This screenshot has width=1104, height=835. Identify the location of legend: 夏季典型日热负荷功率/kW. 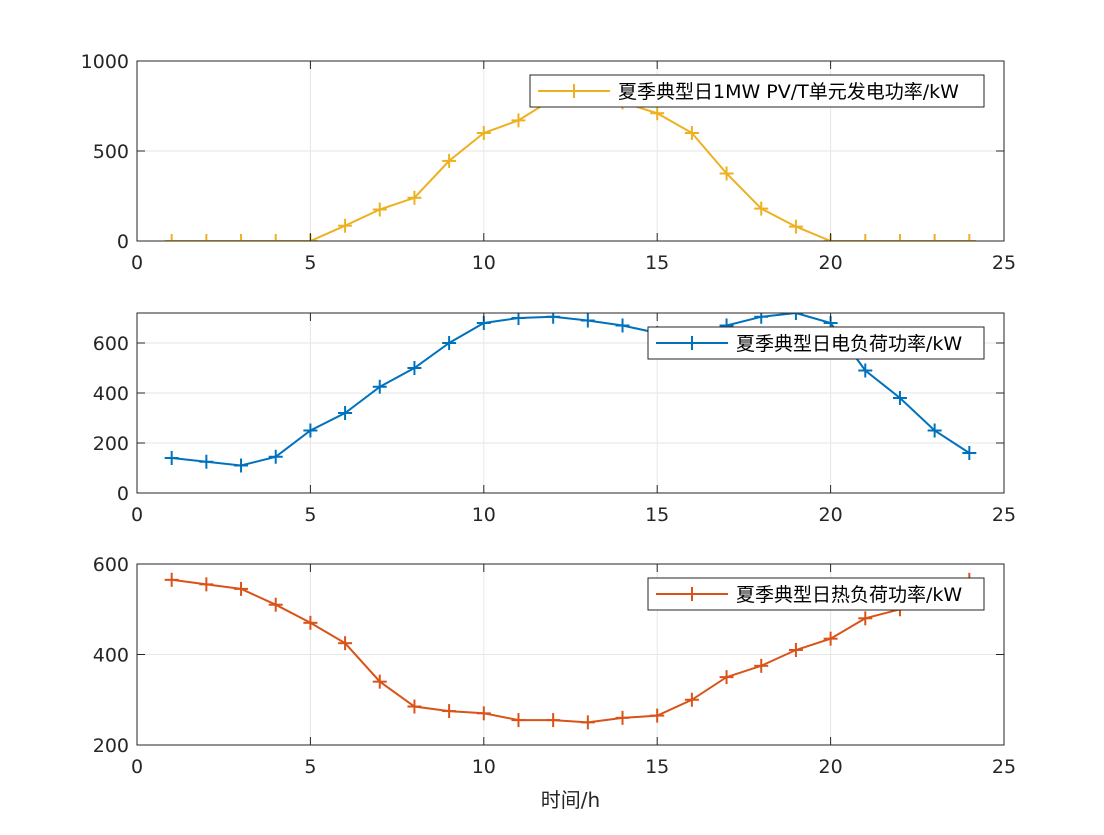
(816, 594).